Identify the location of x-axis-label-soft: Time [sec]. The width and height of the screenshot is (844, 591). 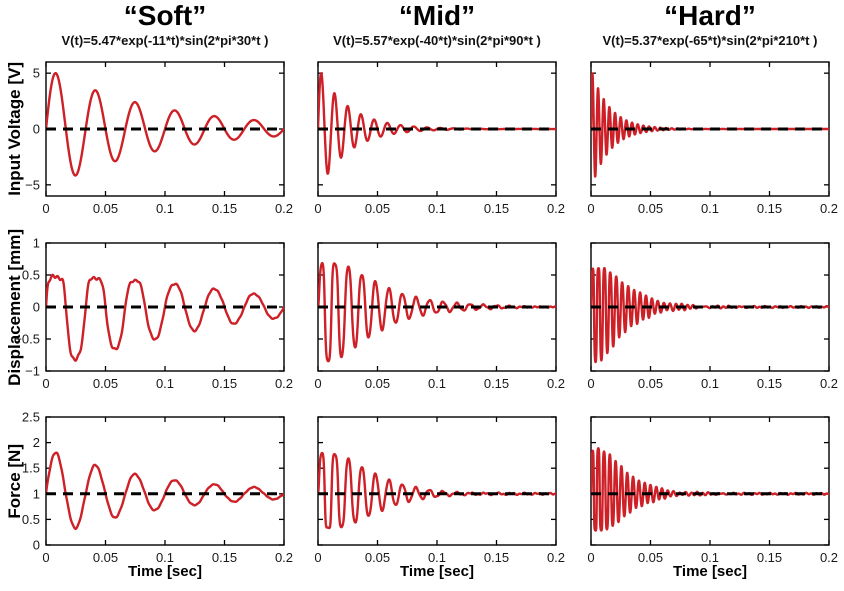
(165, 571).